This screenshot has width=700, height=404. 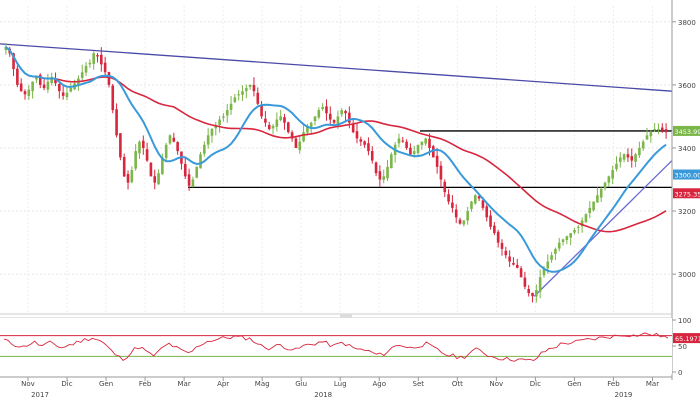 I want to click on x-tick-label-month: Mag, so click(x=262, y=384).